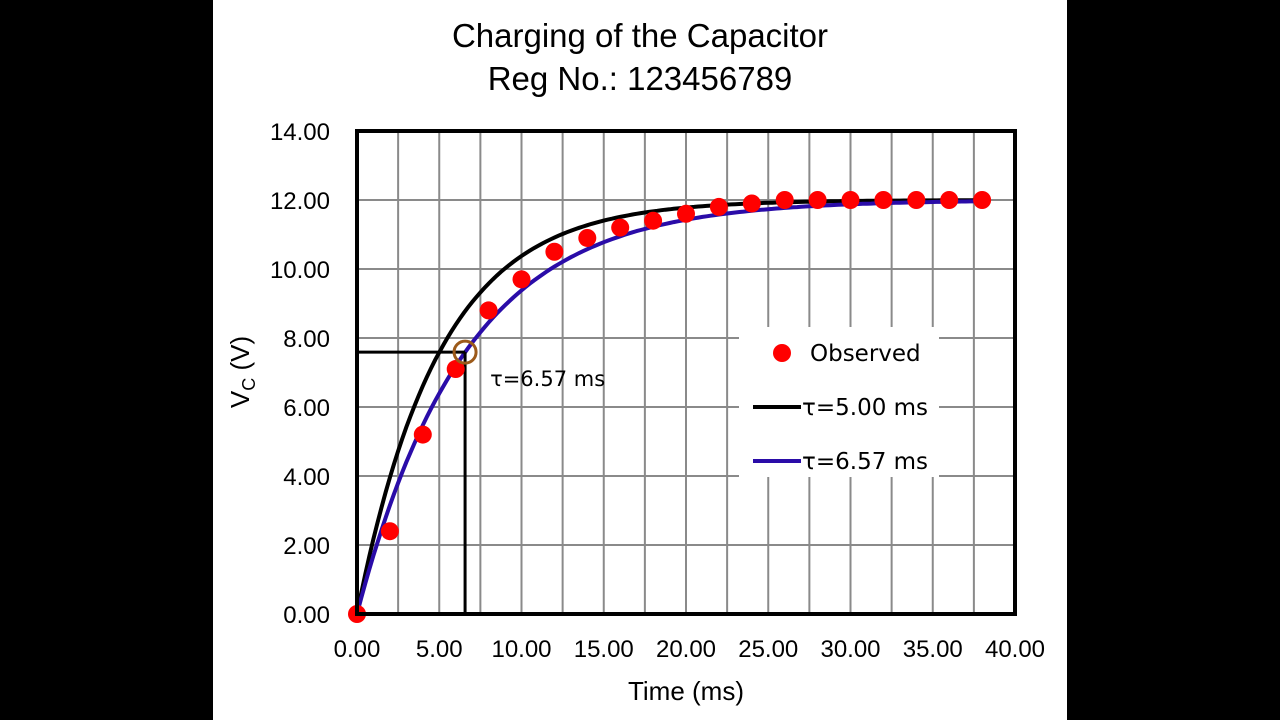  What do you see at coordinates (306, 546) in the screenshot?
I see `y-tick-label: 2.00` at bounding box center [306, 546].